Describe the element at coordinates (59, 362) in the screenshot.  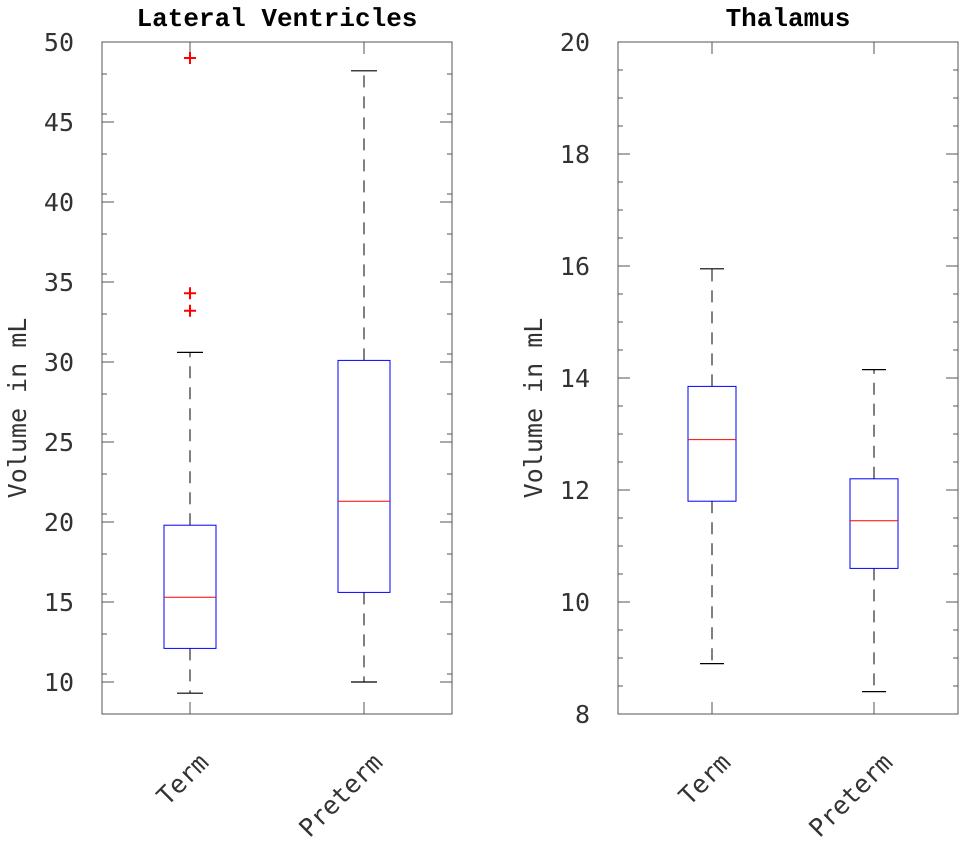
I see `y-tick-label: 30` at that location.